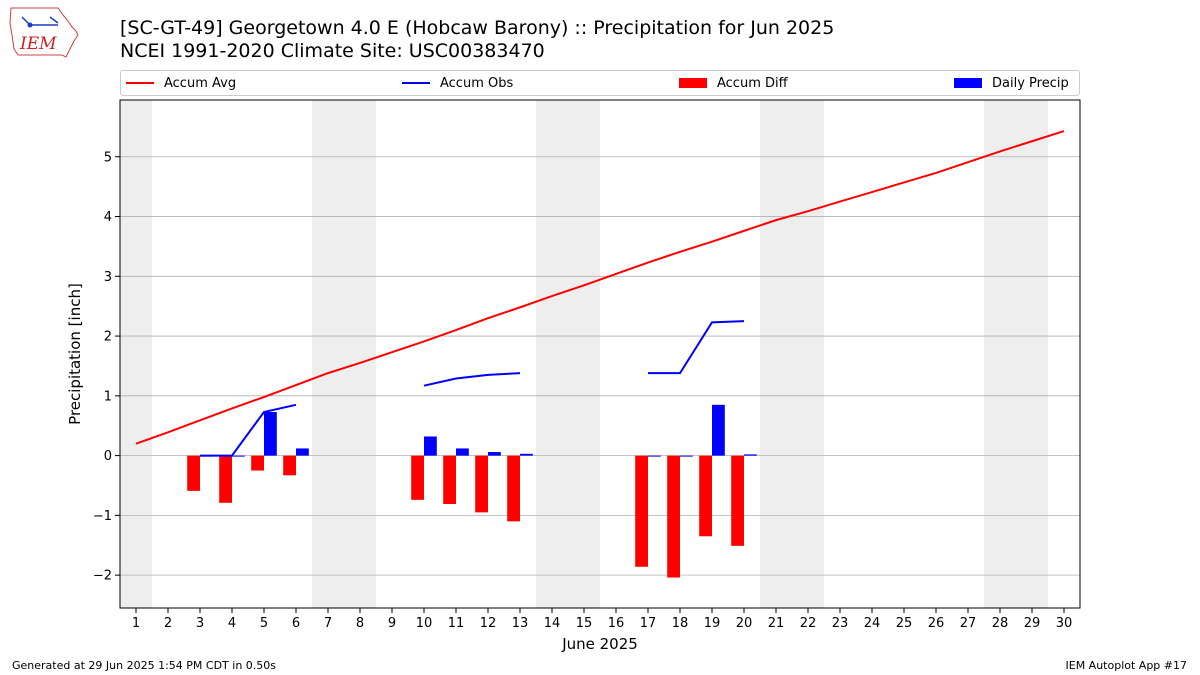  What do you see at coordinates (968, 623) in the screenshot?
I see `x-tick-label: 27` at bounding box center [968, 623].